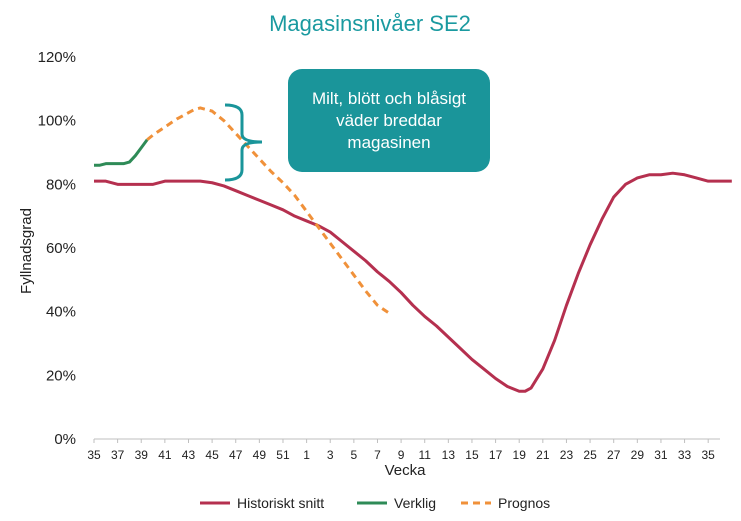 The image size is (741, 521). What do you see at coordinates (61, 184) in the screenshot?
I see `y-tick-label: 80%` at bounding box center [61, 184].